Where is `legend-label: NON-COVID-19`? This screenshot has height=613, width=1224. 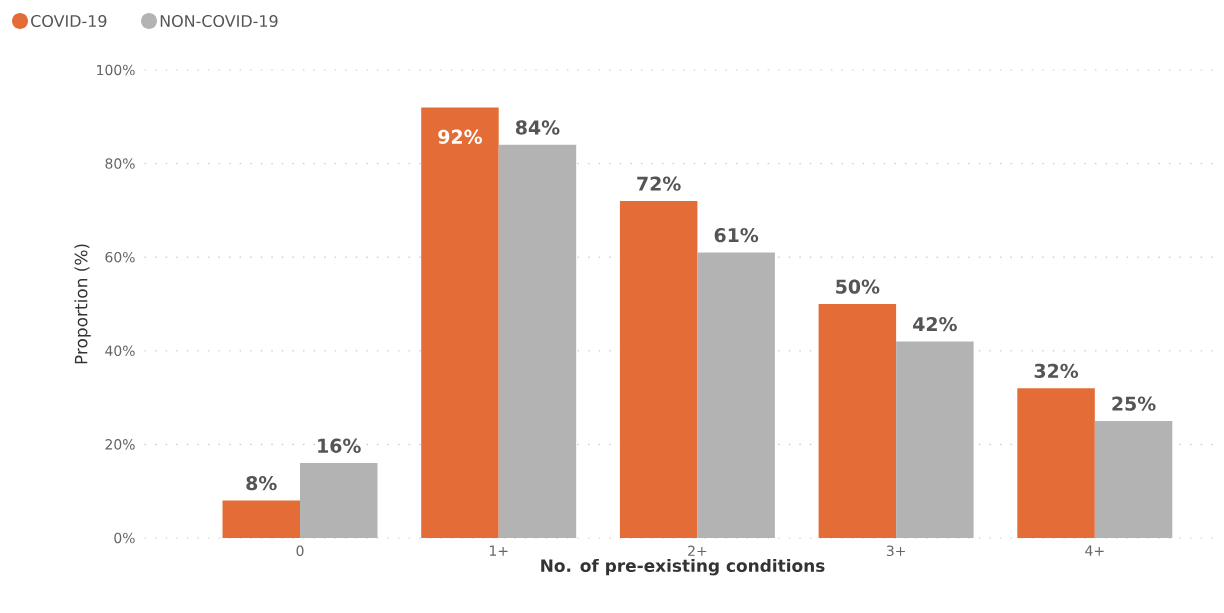
legend-label: NON-COVID-19 is located at coordinates (219, 21).